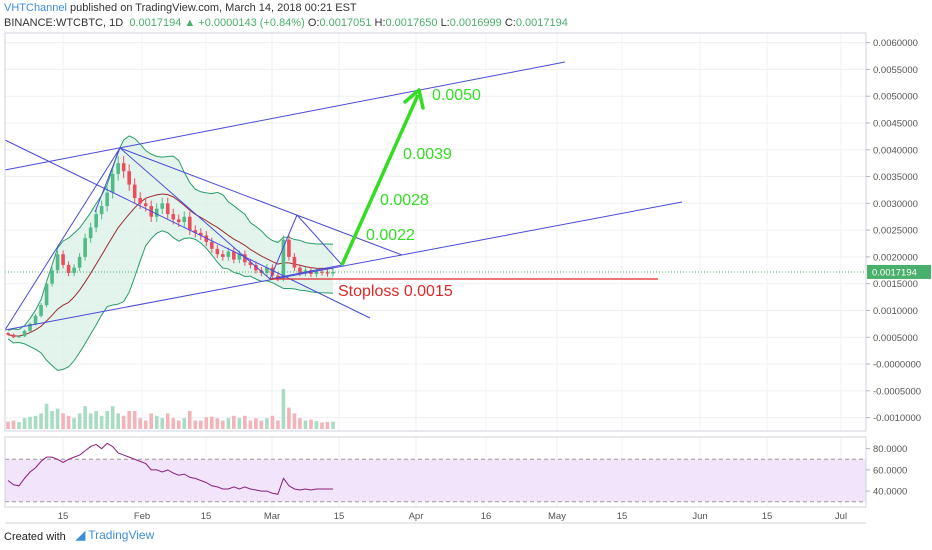 This screenshot has height=550, width=932. I want to click on price-tick-label: 0.0015000, so click(895, 284).